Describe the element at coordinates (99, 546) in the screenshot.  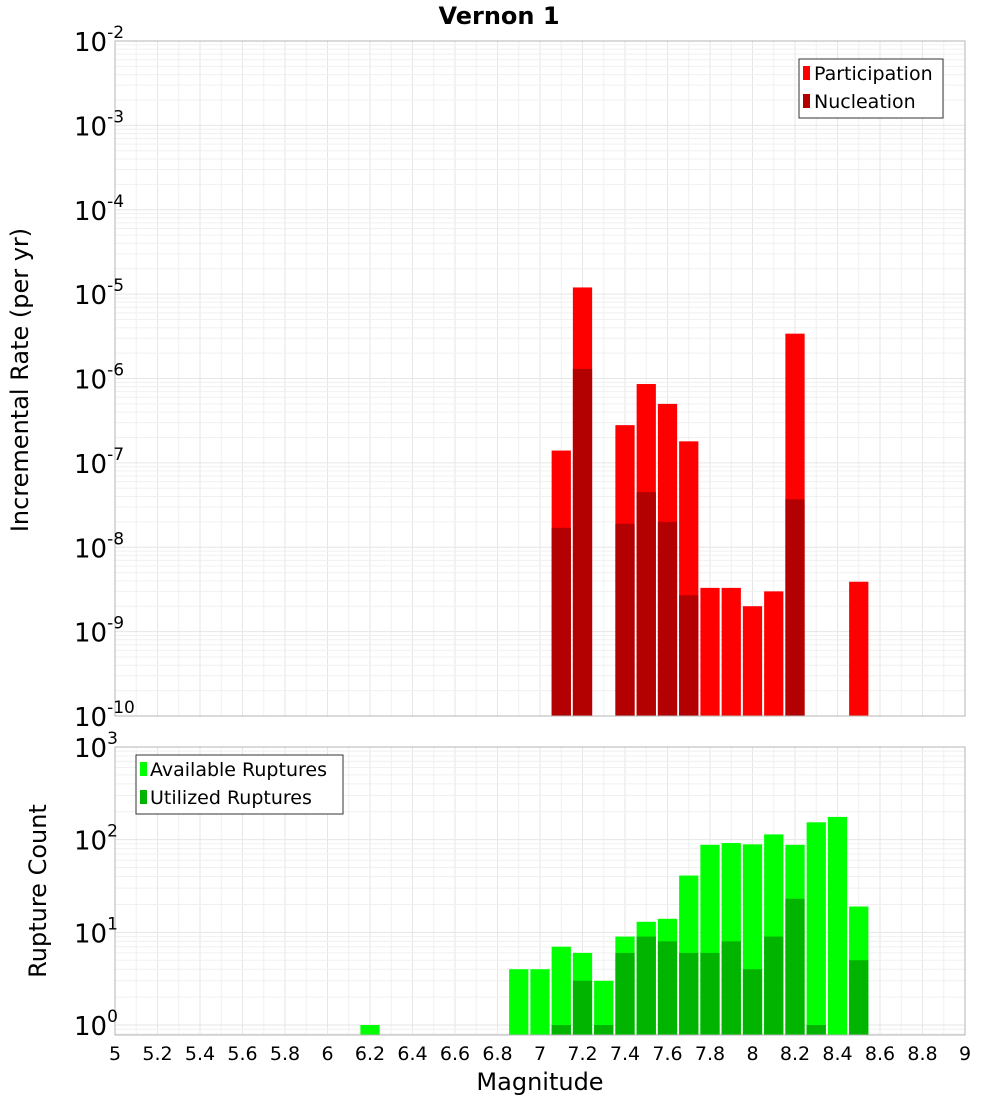
I see `rate-y-tick-label: 10⁻⁸` at that location.